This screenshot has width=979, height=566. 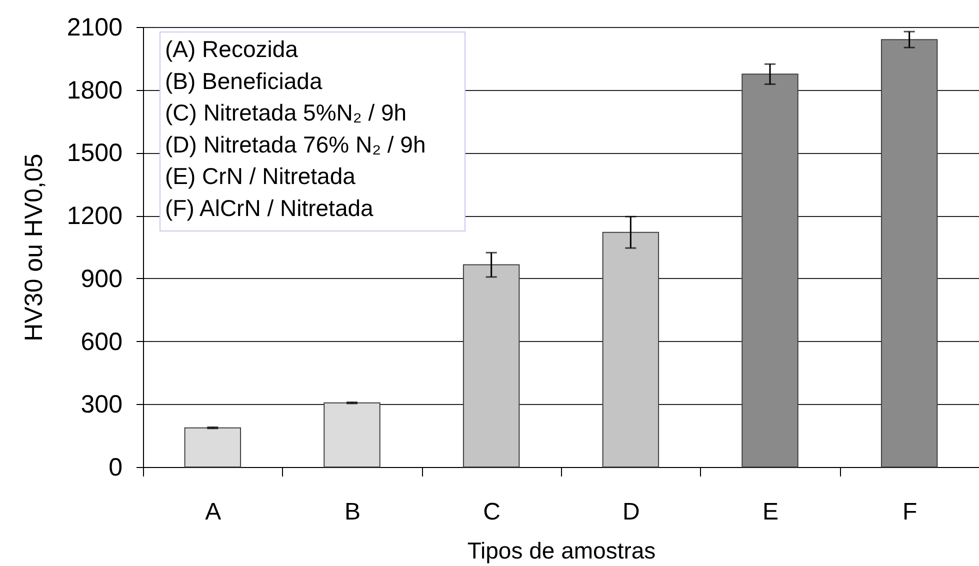 I want to click on x-tick-label: D, so click(x=631, y=512).